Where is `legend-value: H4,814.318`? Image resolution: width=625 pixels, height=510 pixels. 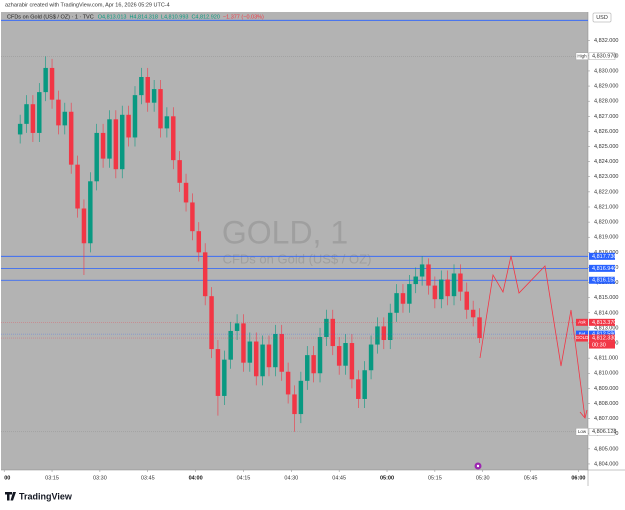
legend-value: H4,814.318 is located at coordinates (143, 17).